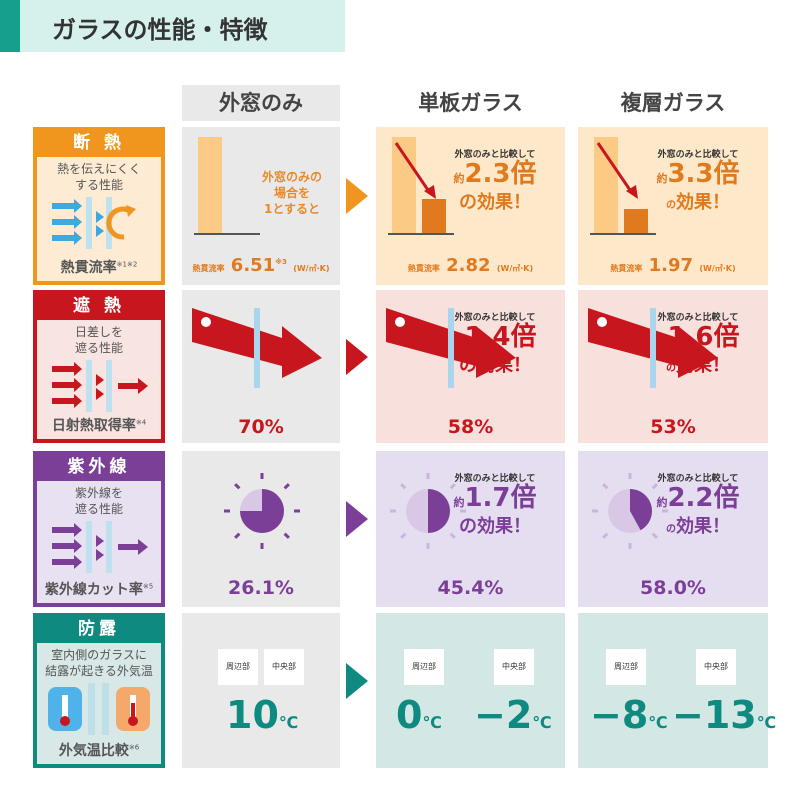 The width and height of the screenshot is (800, 800). Describe the element at coordinates (160, 30) in the screenshot. I see `page-title: ガラスの性能・特徴` at that location.